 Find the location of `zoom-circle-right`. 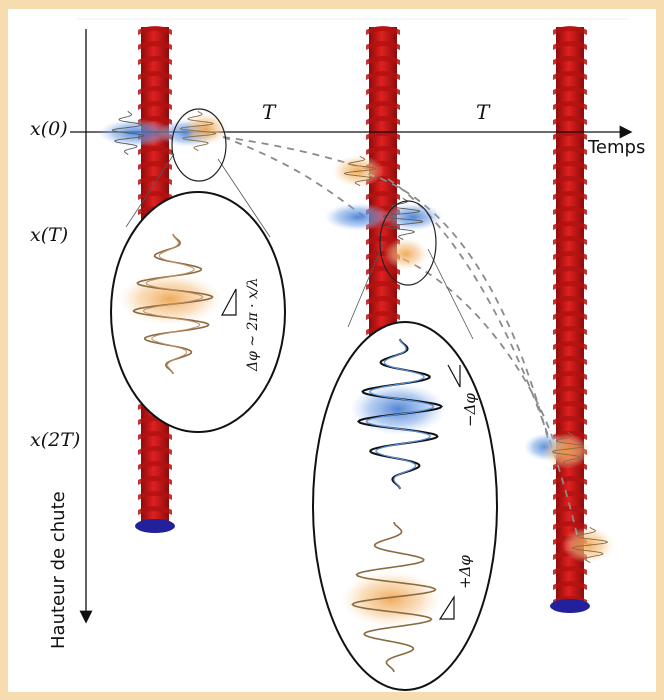

zoom-circle-right is located at coordinates (405, 506).